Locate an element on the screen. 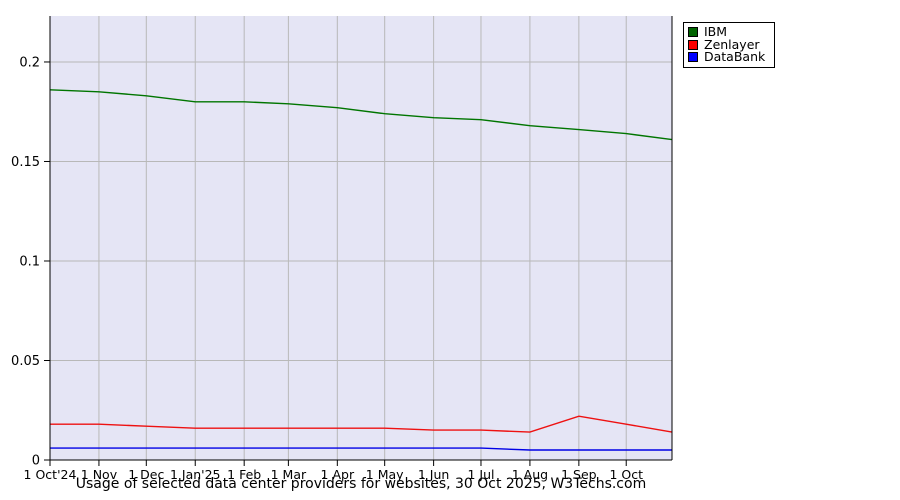  x-tick-label: 1 Jan'25 is located at coordinates (195, 474).